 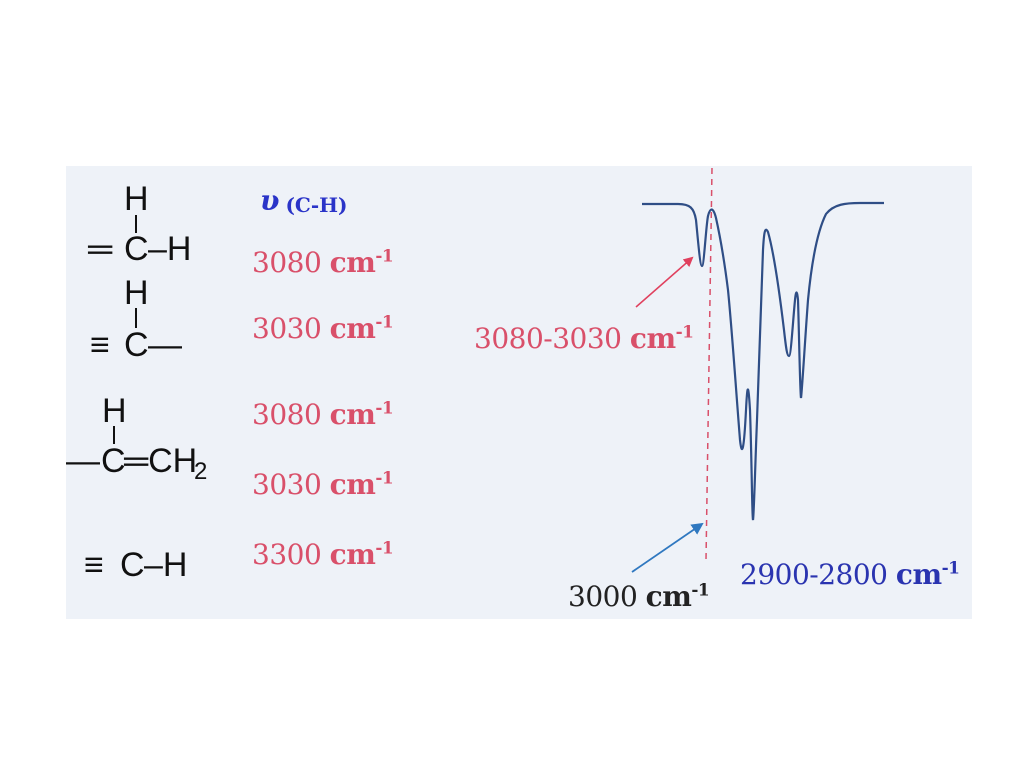 What do you see at coordinates (763, 361) in the screenshot?
I see `spectrum-trace` at bounding box center [763, 361].